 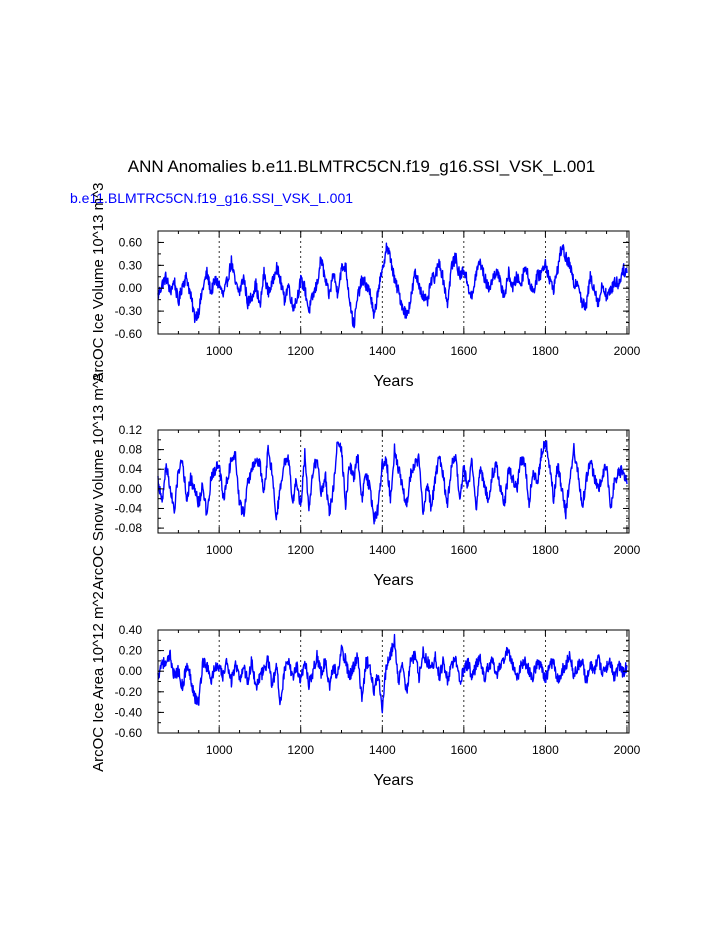 What do you see at coordinates (129, 528) in the screenshot?
I see `y-tick-label: -0.08` at bounding box center [129, 528].